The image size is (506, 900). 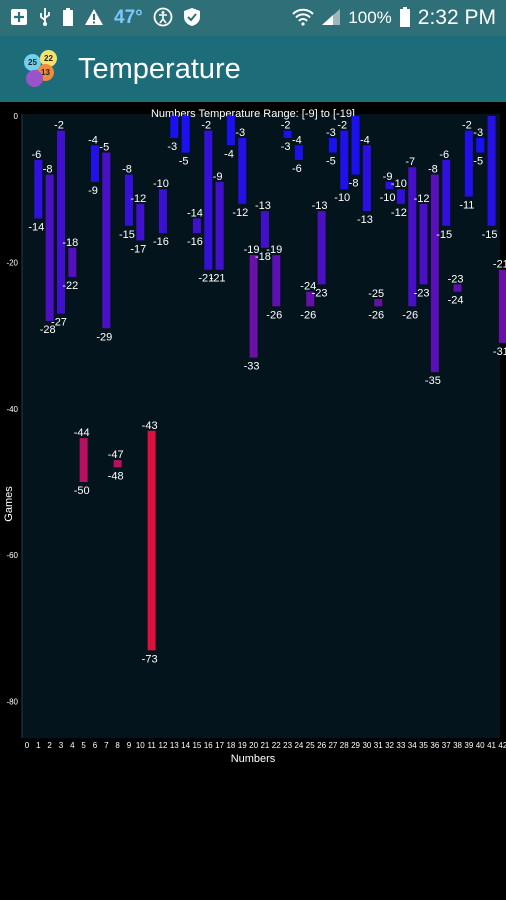 What do you see at coordinates (150, 426) in the screenshot?
I see `bar-top-label: -43` at bounding box center [150, 426].